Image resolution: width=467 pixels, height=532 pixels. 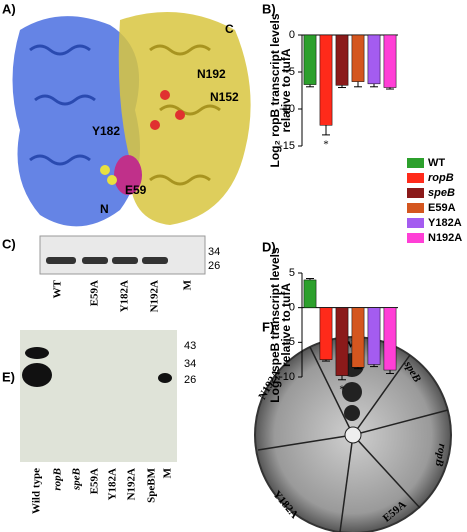 I want to click on gel, so click(x=122, y=255).